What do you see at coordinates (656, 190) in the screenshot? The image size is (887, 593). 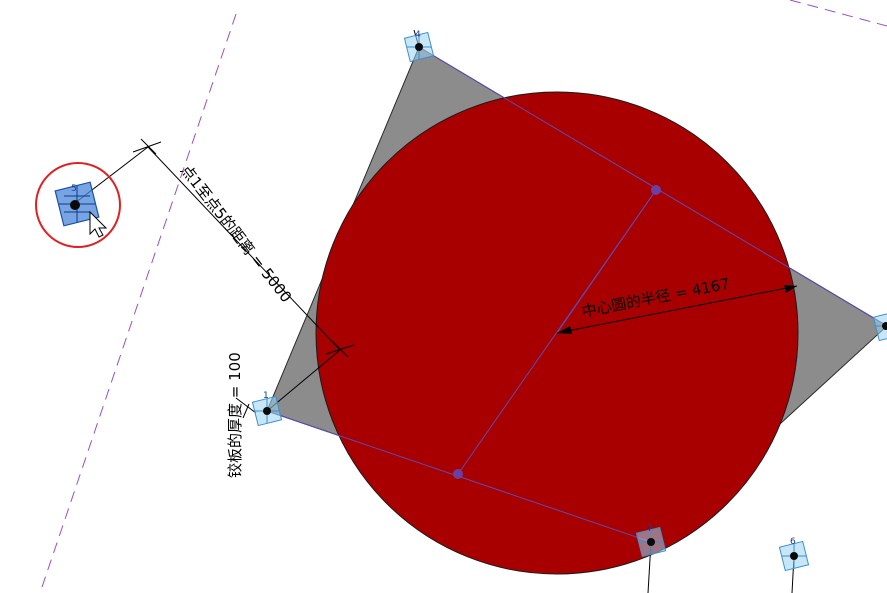 I see `guide-midpoint-top` at bounding box center [656, 190].